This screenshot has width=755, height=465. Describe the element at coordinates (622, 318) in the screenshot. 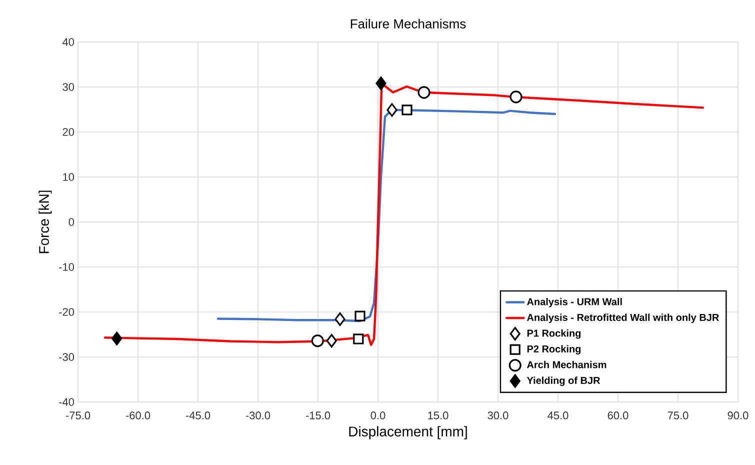

I see `legend-label: Analysis - Retrofitted Wall with only BJR` at that location.